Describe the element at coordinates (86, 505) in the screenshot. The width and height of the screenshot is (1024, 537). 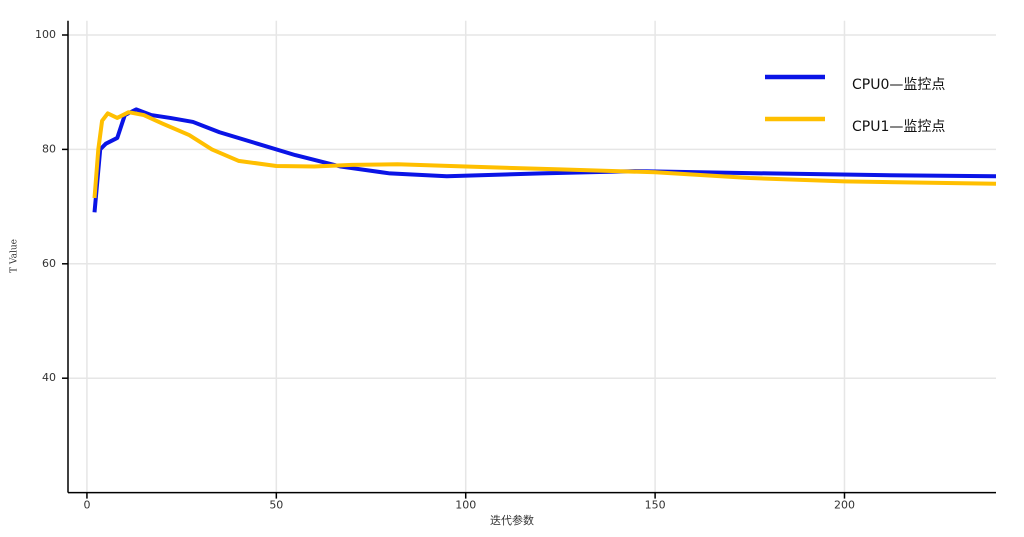
I see `x-tick-label: 0` at that location.